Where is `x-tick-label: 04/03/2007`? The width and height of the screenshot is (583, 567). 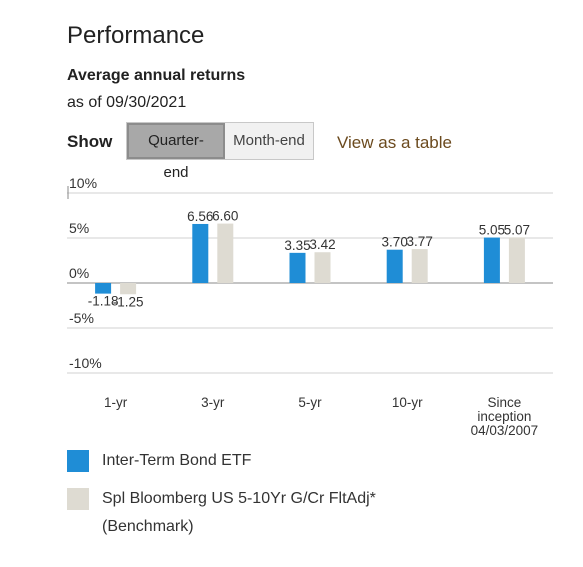 x-tick-label: 04/03/2007 is located at coordinates (505, 430).